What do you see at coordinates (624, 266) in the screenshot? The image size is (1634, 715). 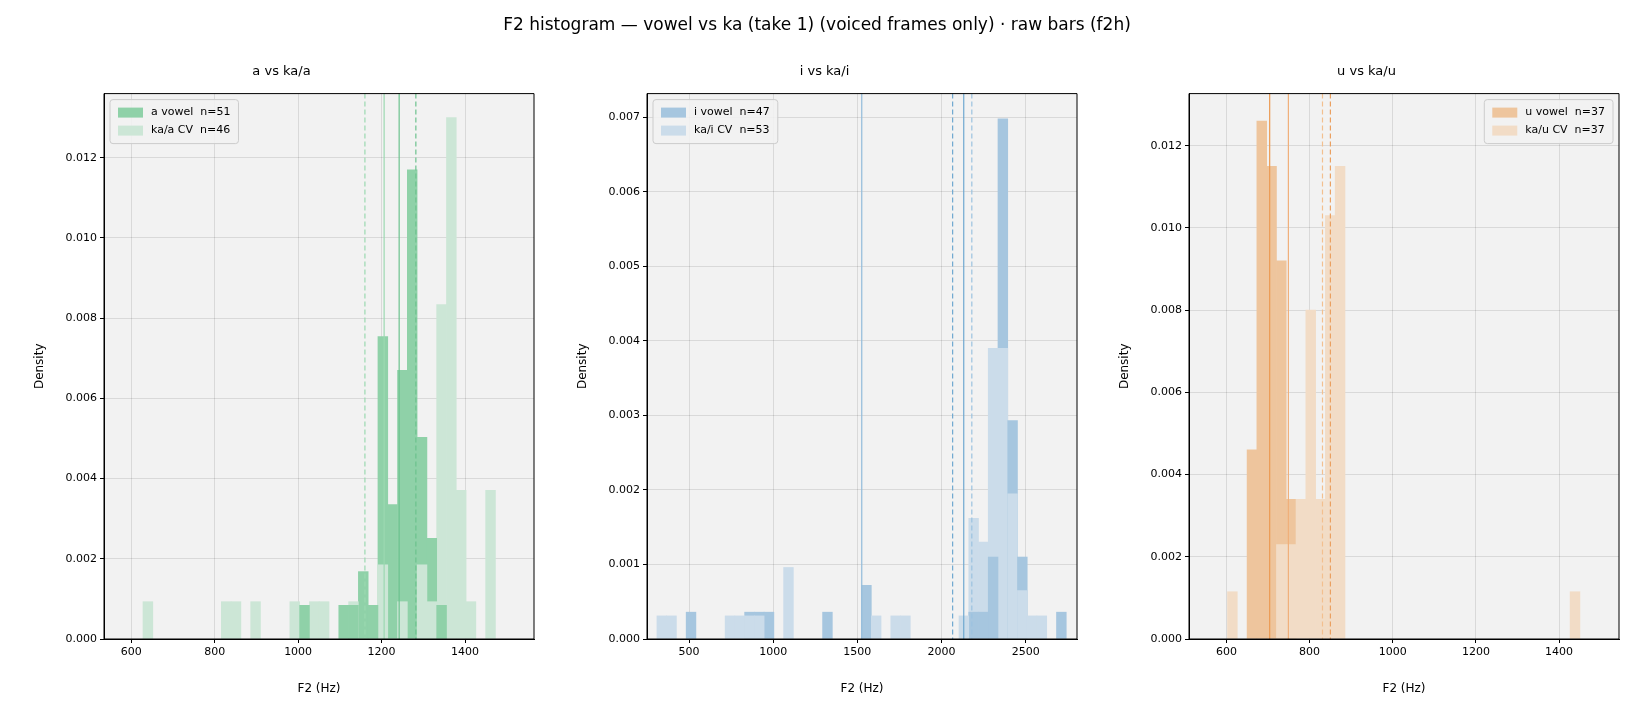 I see `y-tick-label: 0.005` at bounding box center [624, 266].